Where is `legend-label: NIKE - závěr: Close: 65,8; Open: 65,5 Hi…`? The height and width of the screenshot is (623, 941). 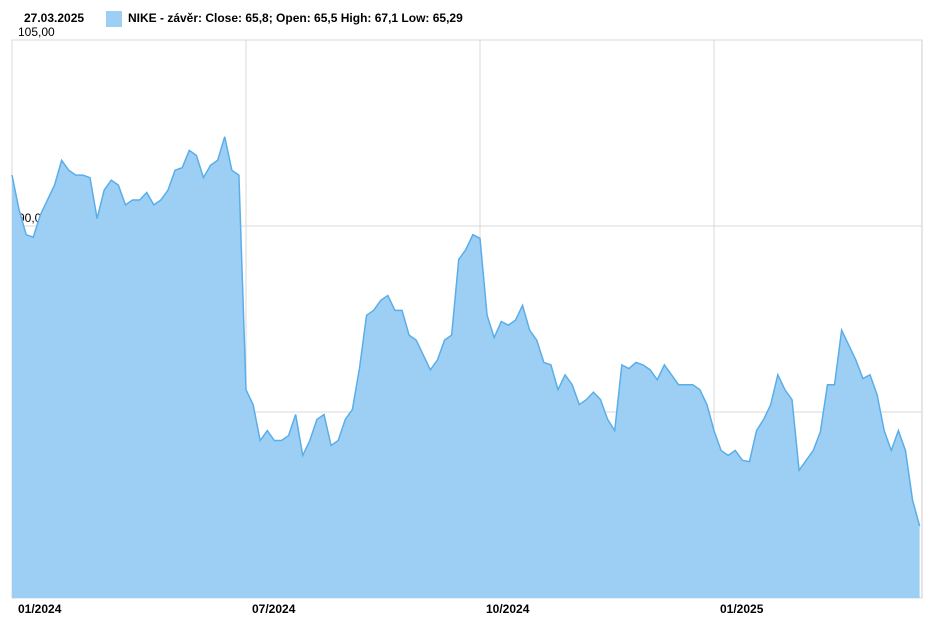
legend-label: NIKE - závěr: Close: 65,8; Open: 65,5 Hi… is located at coordinates (295, 18).